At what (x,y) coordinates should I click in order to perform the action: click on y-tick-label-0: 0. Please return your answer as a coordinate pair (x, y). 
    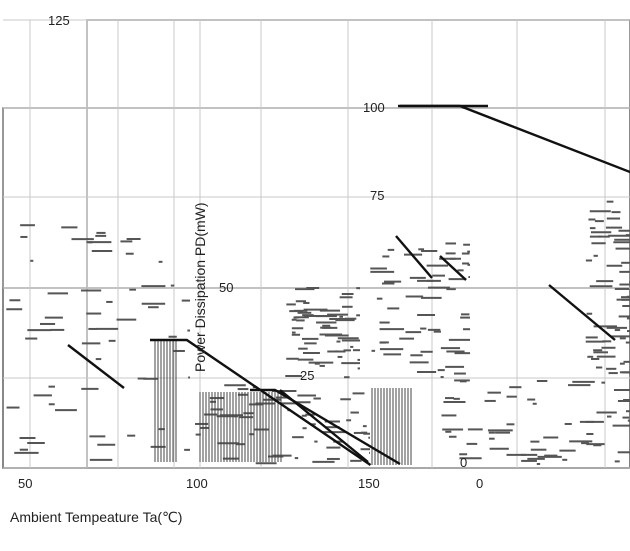
    Looking at the image, I should click on (463, 462).